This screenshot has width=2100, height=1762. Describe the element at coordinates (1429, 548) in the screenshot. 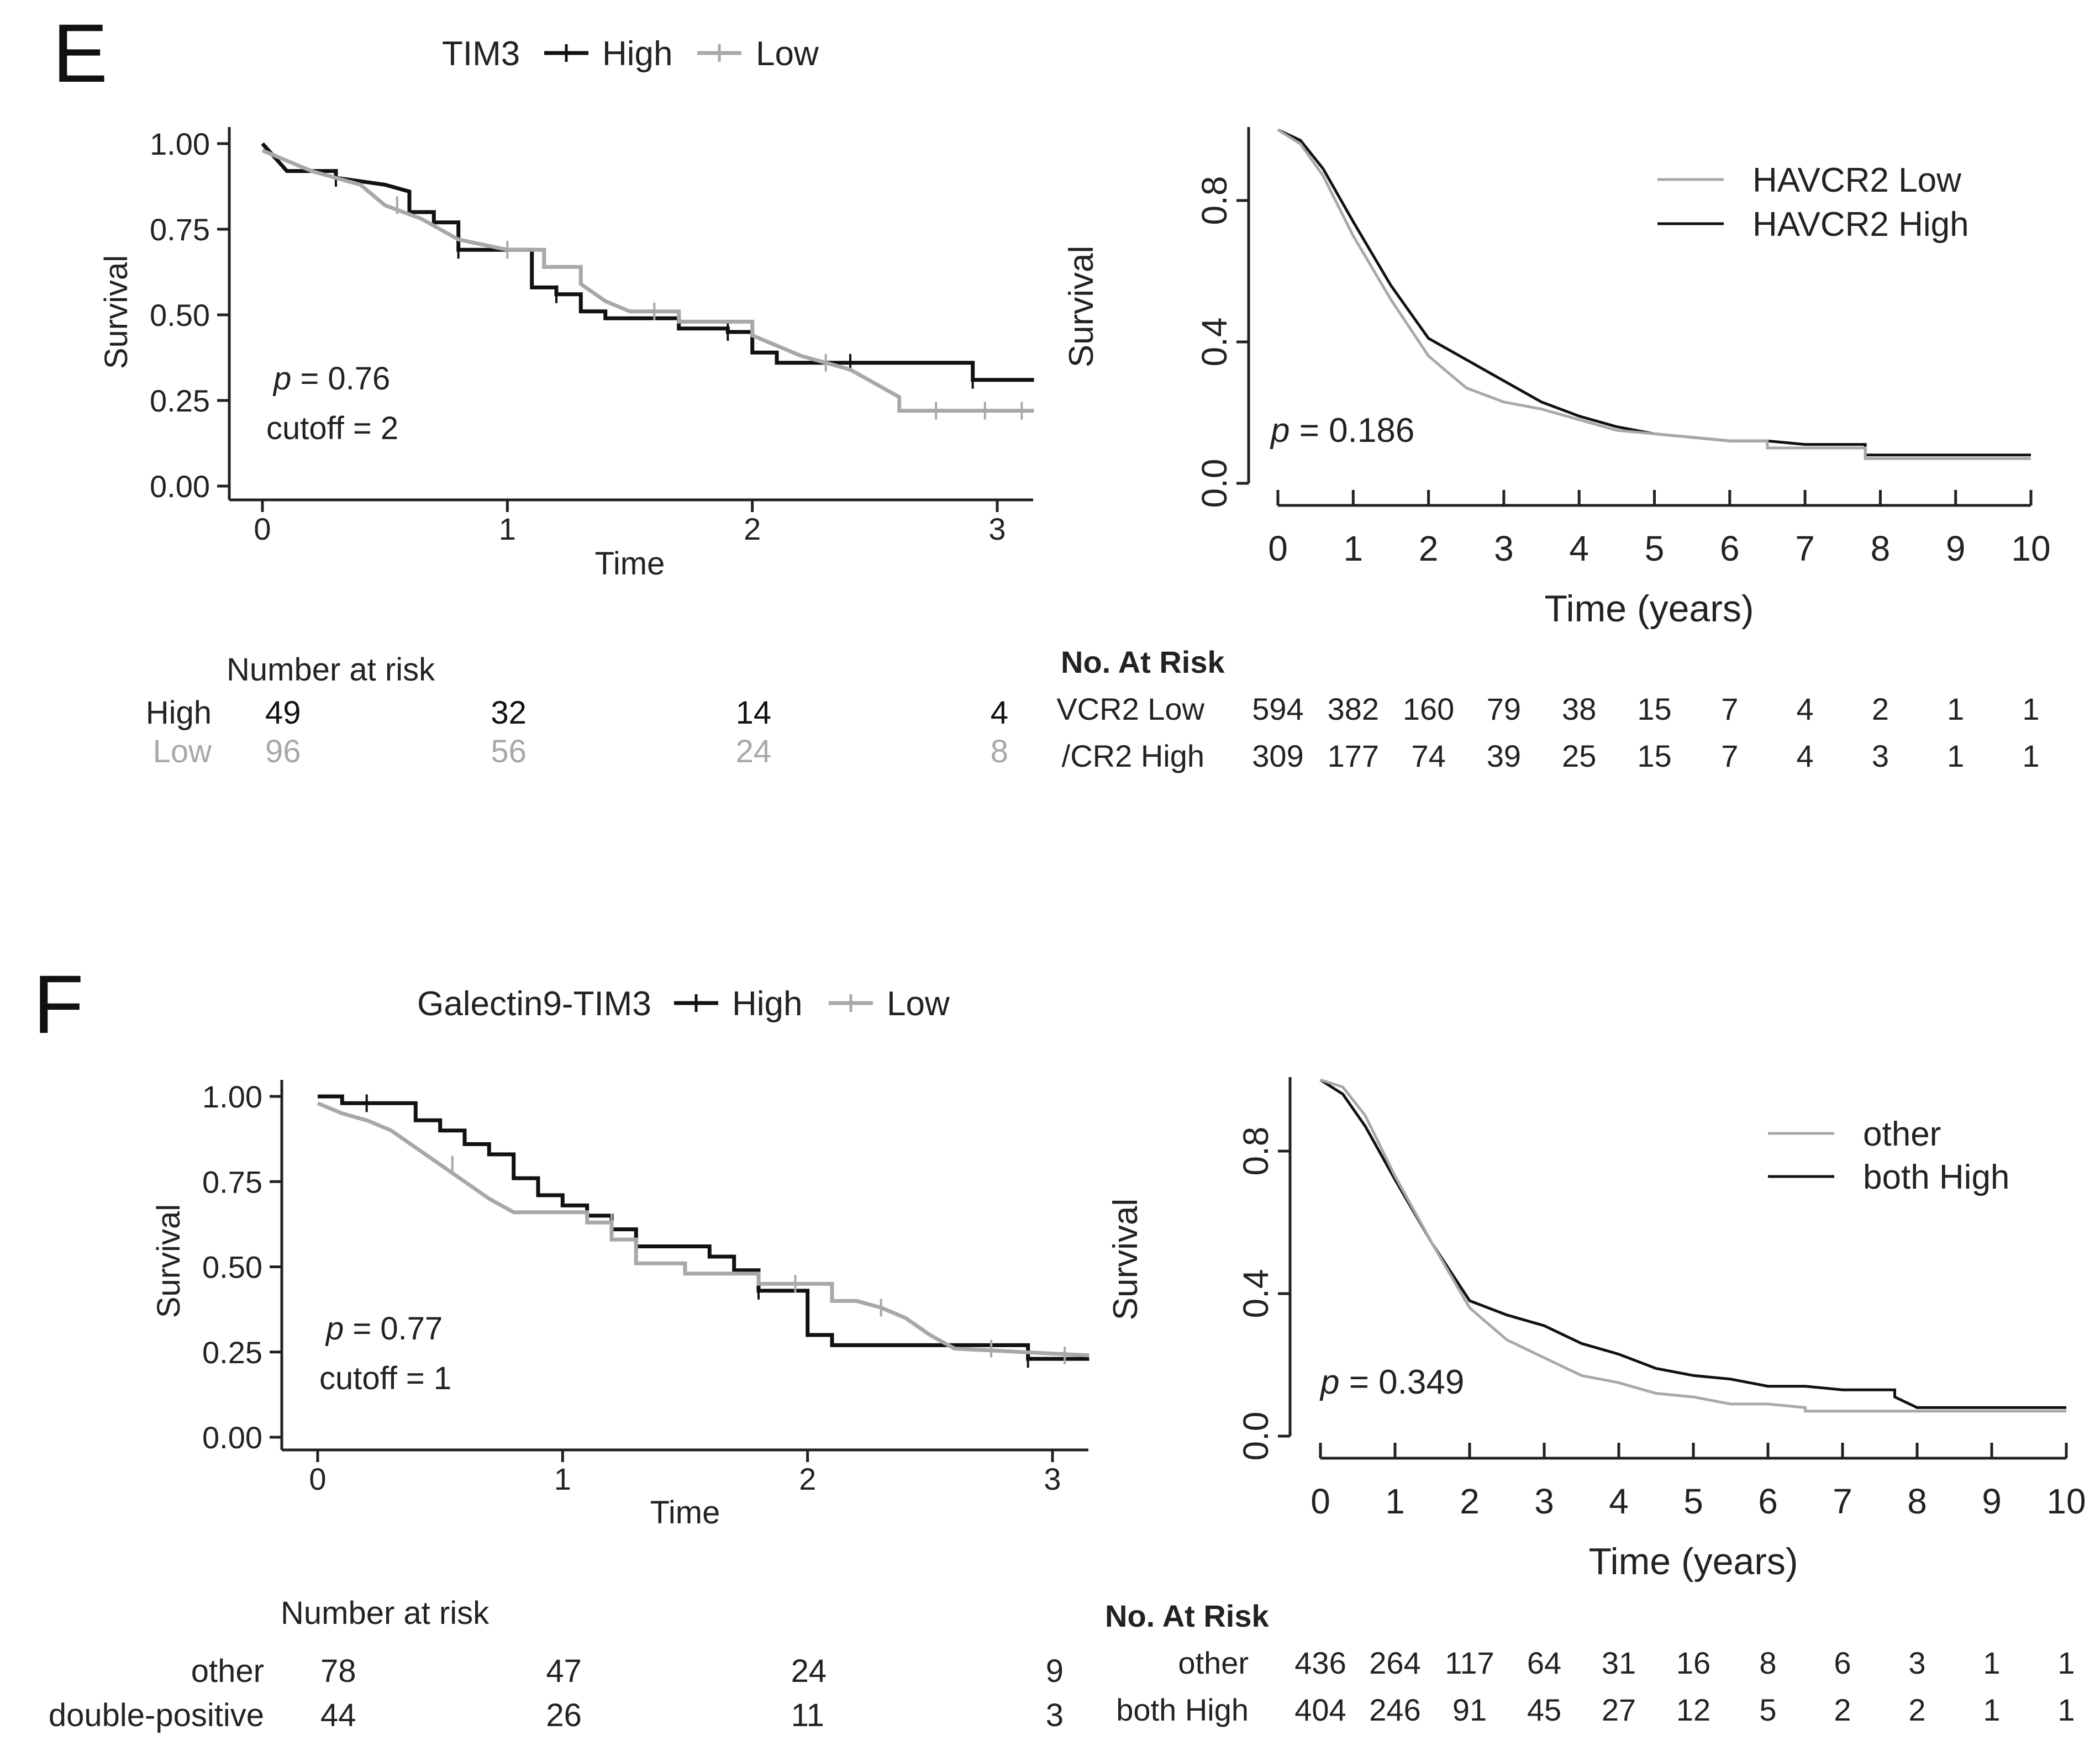

I see `x-tick-label-e-right-2: 2` at that location.